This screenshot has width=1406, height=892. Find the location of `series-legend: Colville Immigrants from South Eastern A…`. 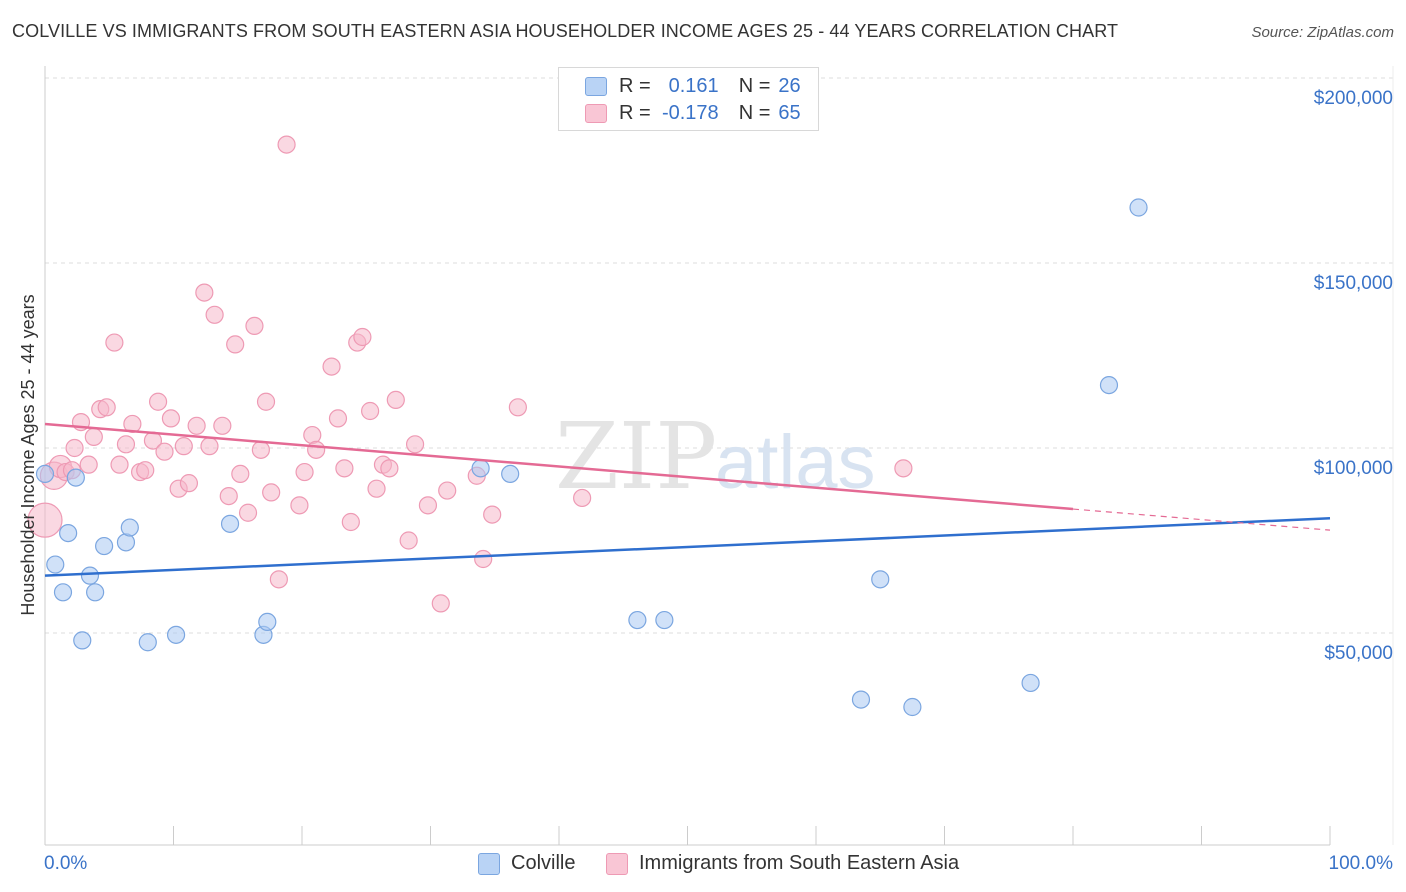

series-legend: Colville Immigrants from South Eastern A… is located at coordinates (703, 865).